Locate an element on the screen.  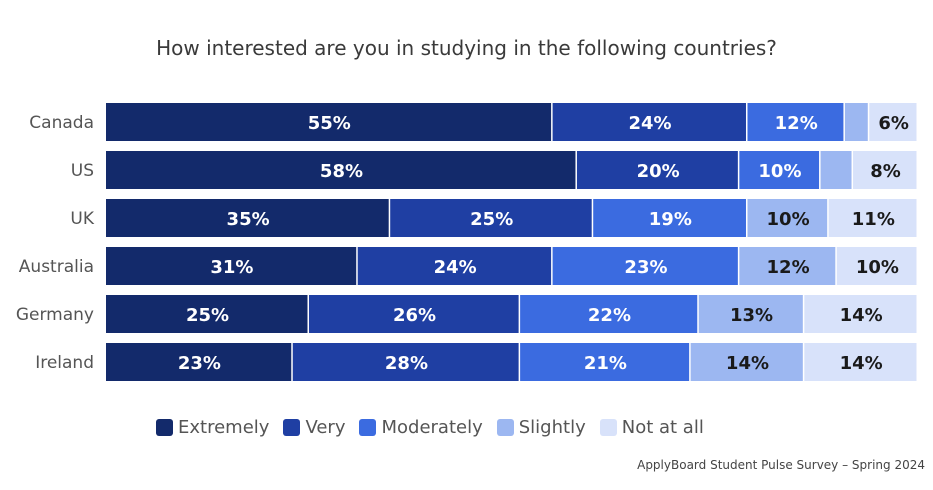
bar-germany-not-at-all is located at coordinates (860, 314).